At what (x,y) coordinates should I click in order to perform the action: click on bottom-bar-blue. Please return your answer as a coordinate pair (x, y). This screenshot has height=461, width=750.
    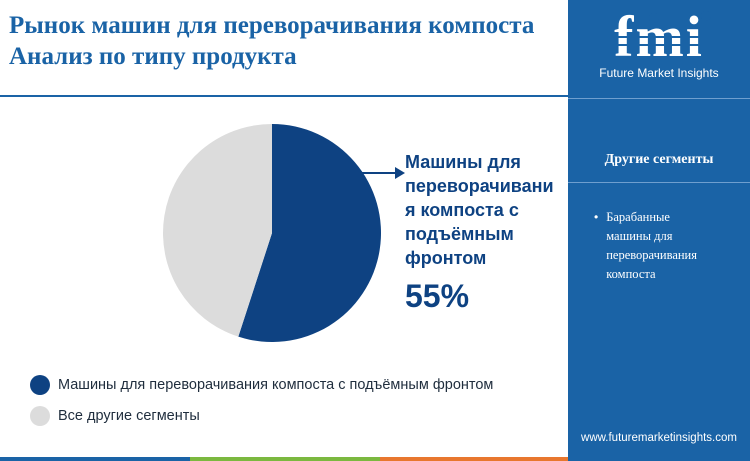
    Looking at the image, I should click on (95, 459).